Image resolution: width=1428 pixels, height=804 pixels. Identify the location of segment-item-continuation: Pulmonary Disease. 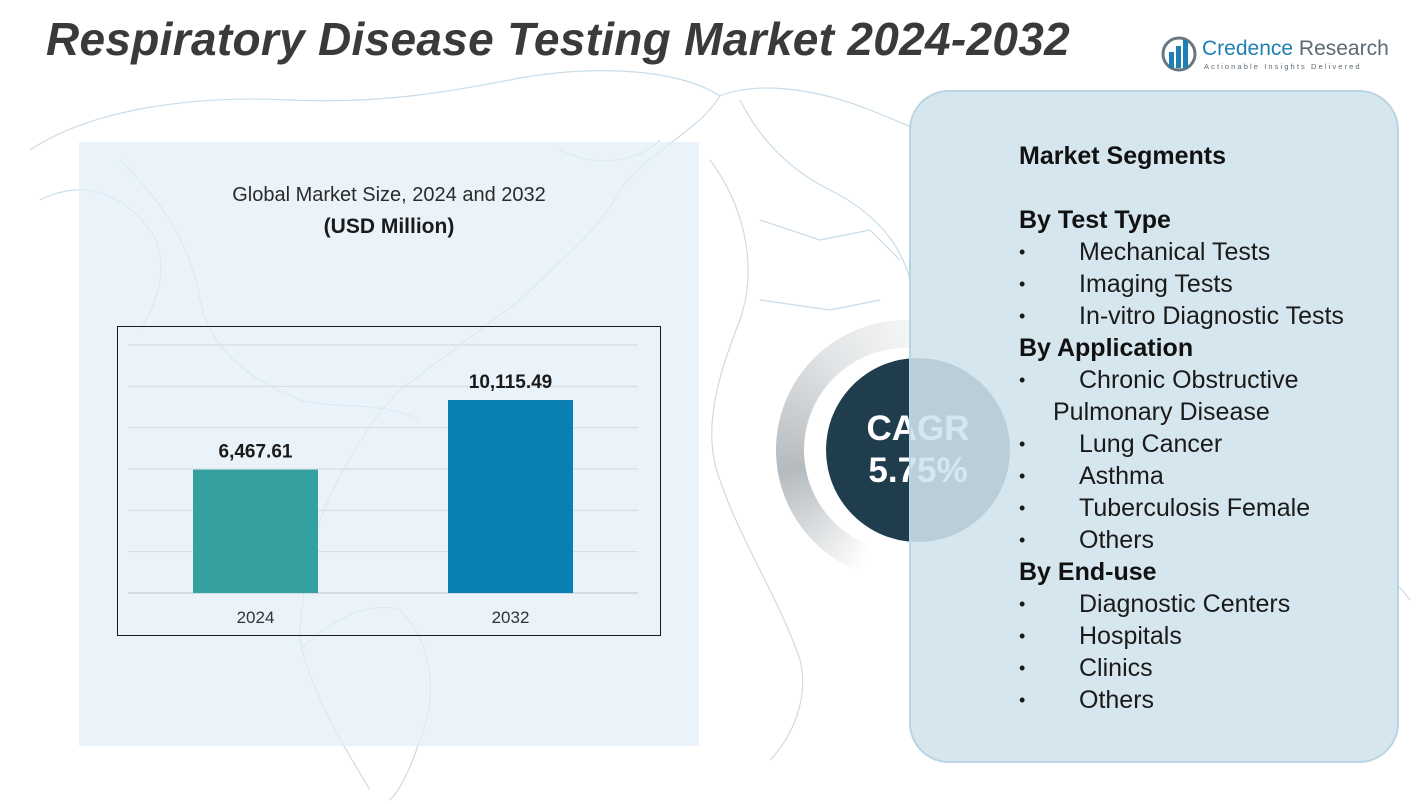
(1161, 412).